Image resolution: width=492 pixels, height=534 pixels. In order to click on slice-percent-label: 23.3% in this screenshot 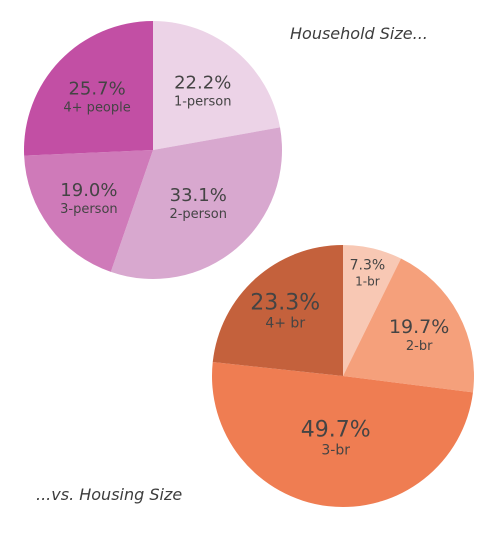, I will do `click(285, 303)`.